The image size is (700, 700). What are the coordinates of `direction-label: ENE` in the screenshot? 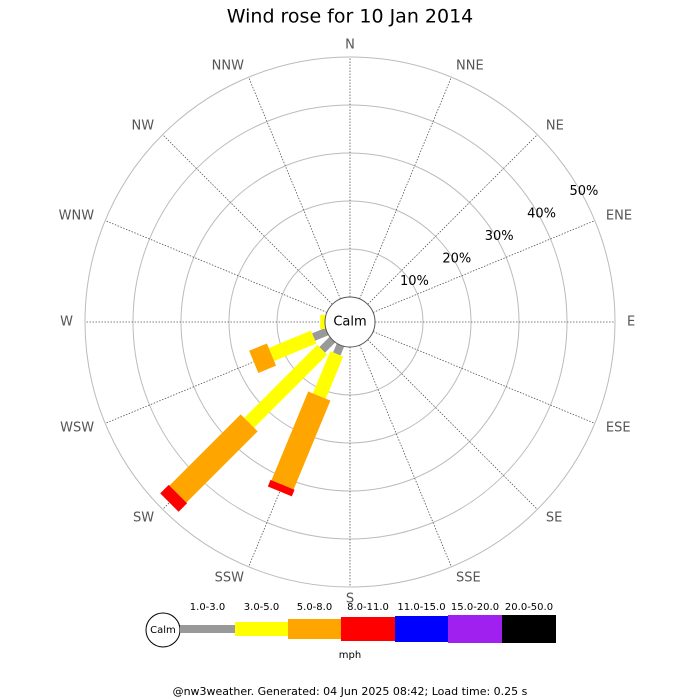 It's located at (619, 215).